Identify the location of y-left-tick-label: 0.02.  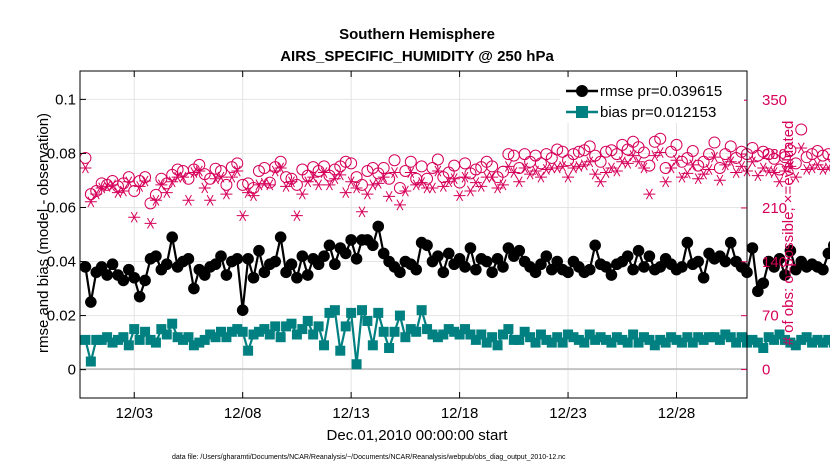
(61, 316).